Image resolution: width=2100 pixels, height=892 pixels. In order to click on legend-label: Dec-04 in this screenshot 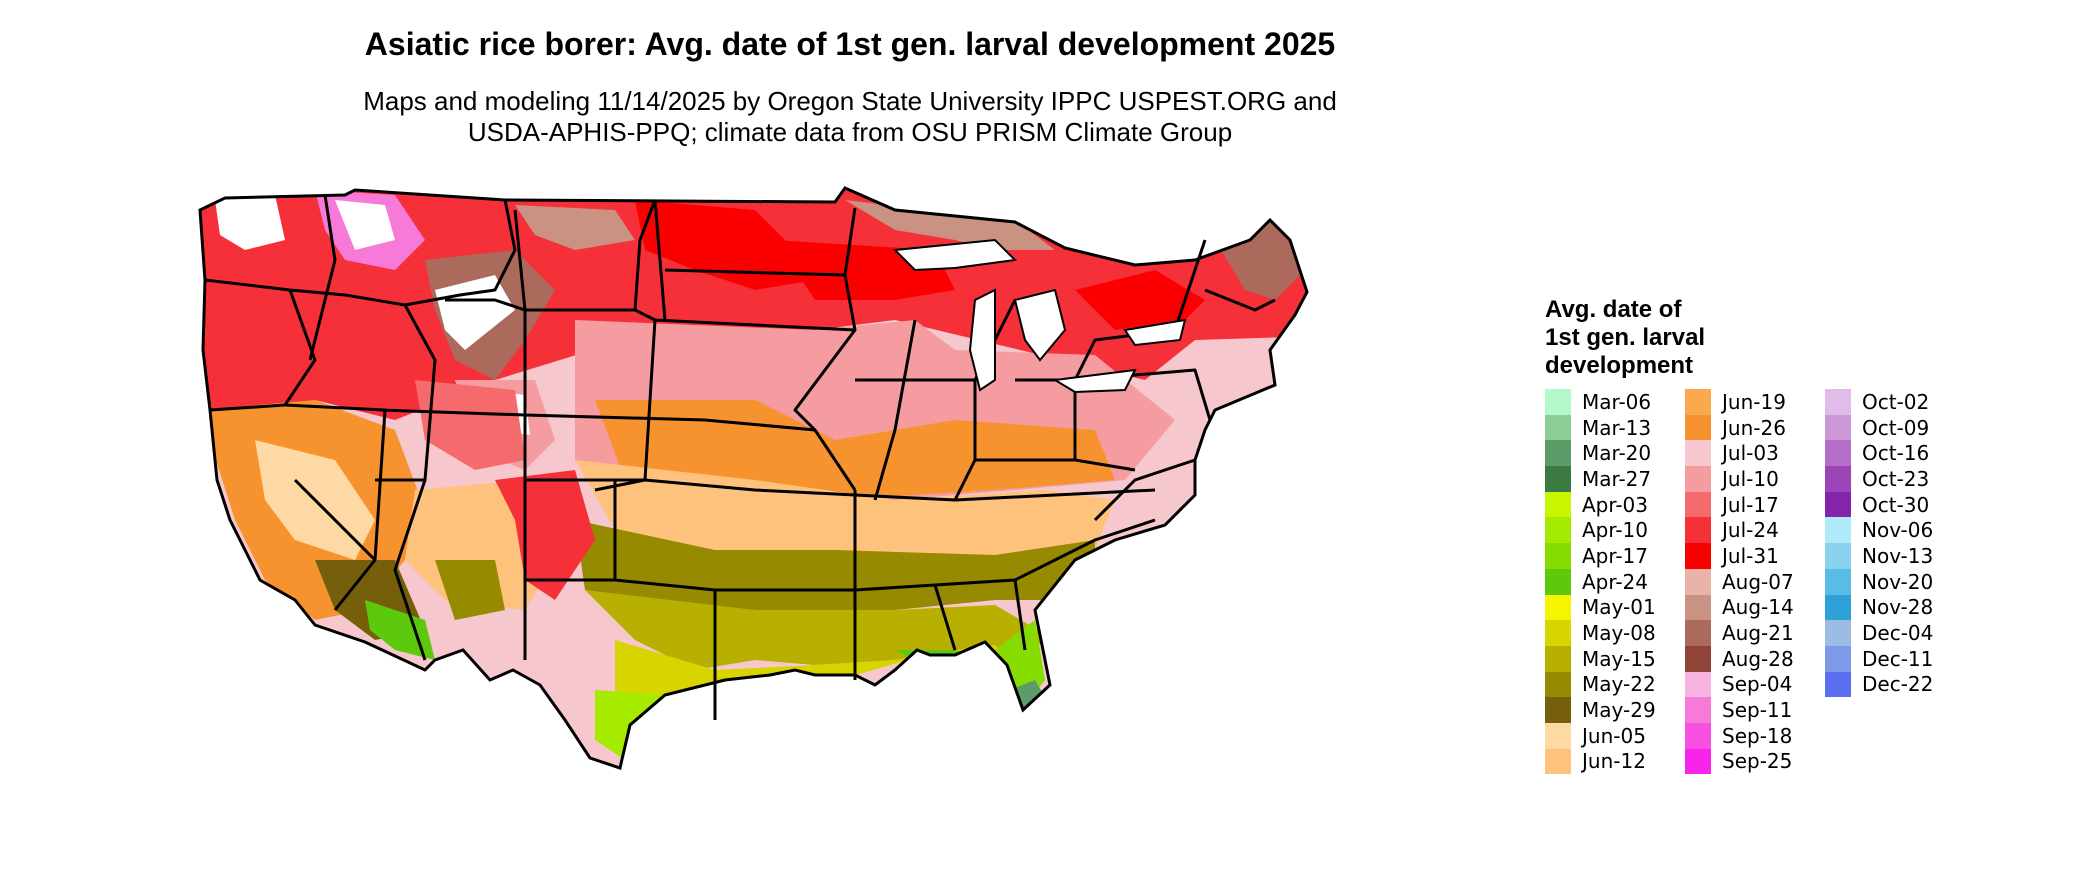, I will do `click(1898, 633)`.